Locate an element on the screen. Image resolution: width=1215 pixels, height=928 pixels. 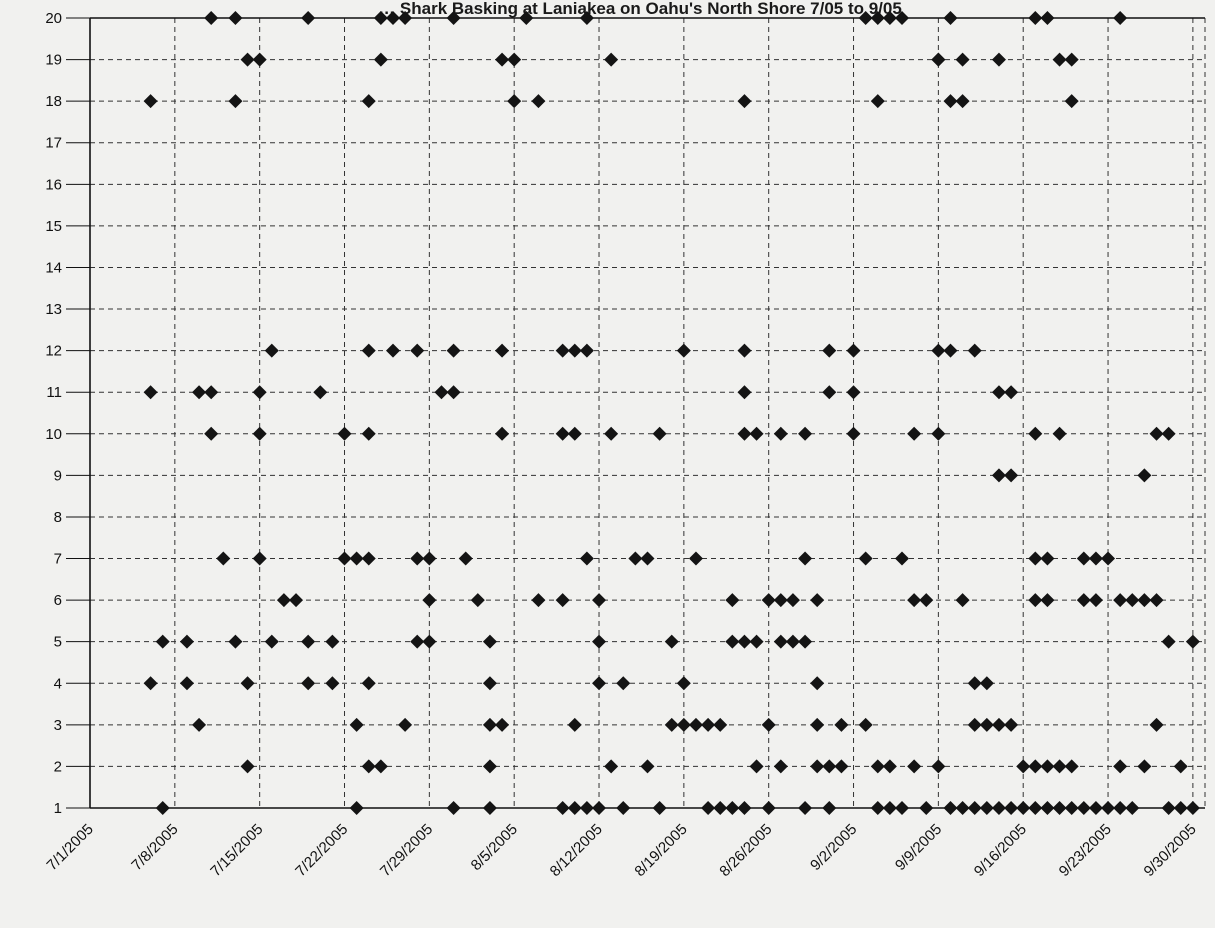
y-tick-label: 9 is located at coordinates (58, 475).